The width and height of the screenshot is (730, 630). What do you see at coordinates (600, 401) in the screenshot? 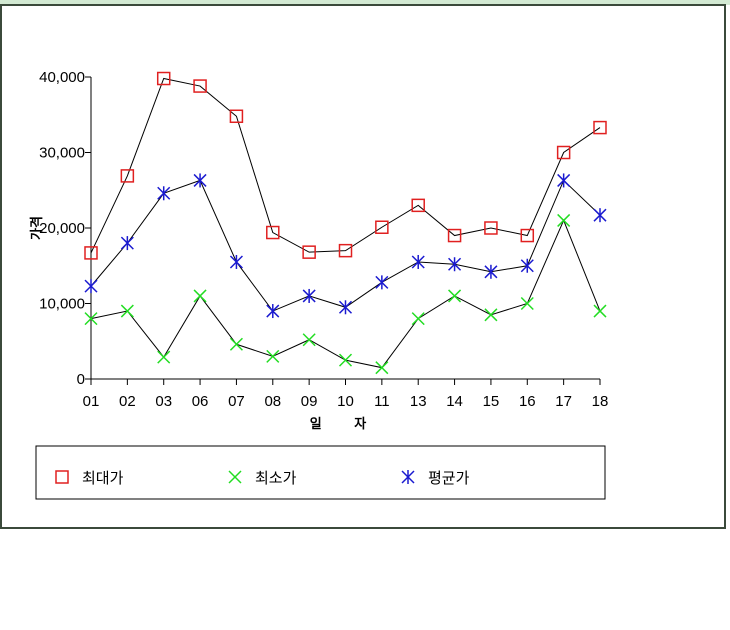
I see `x-tick-label: 18` at bounding box center [600, 401].